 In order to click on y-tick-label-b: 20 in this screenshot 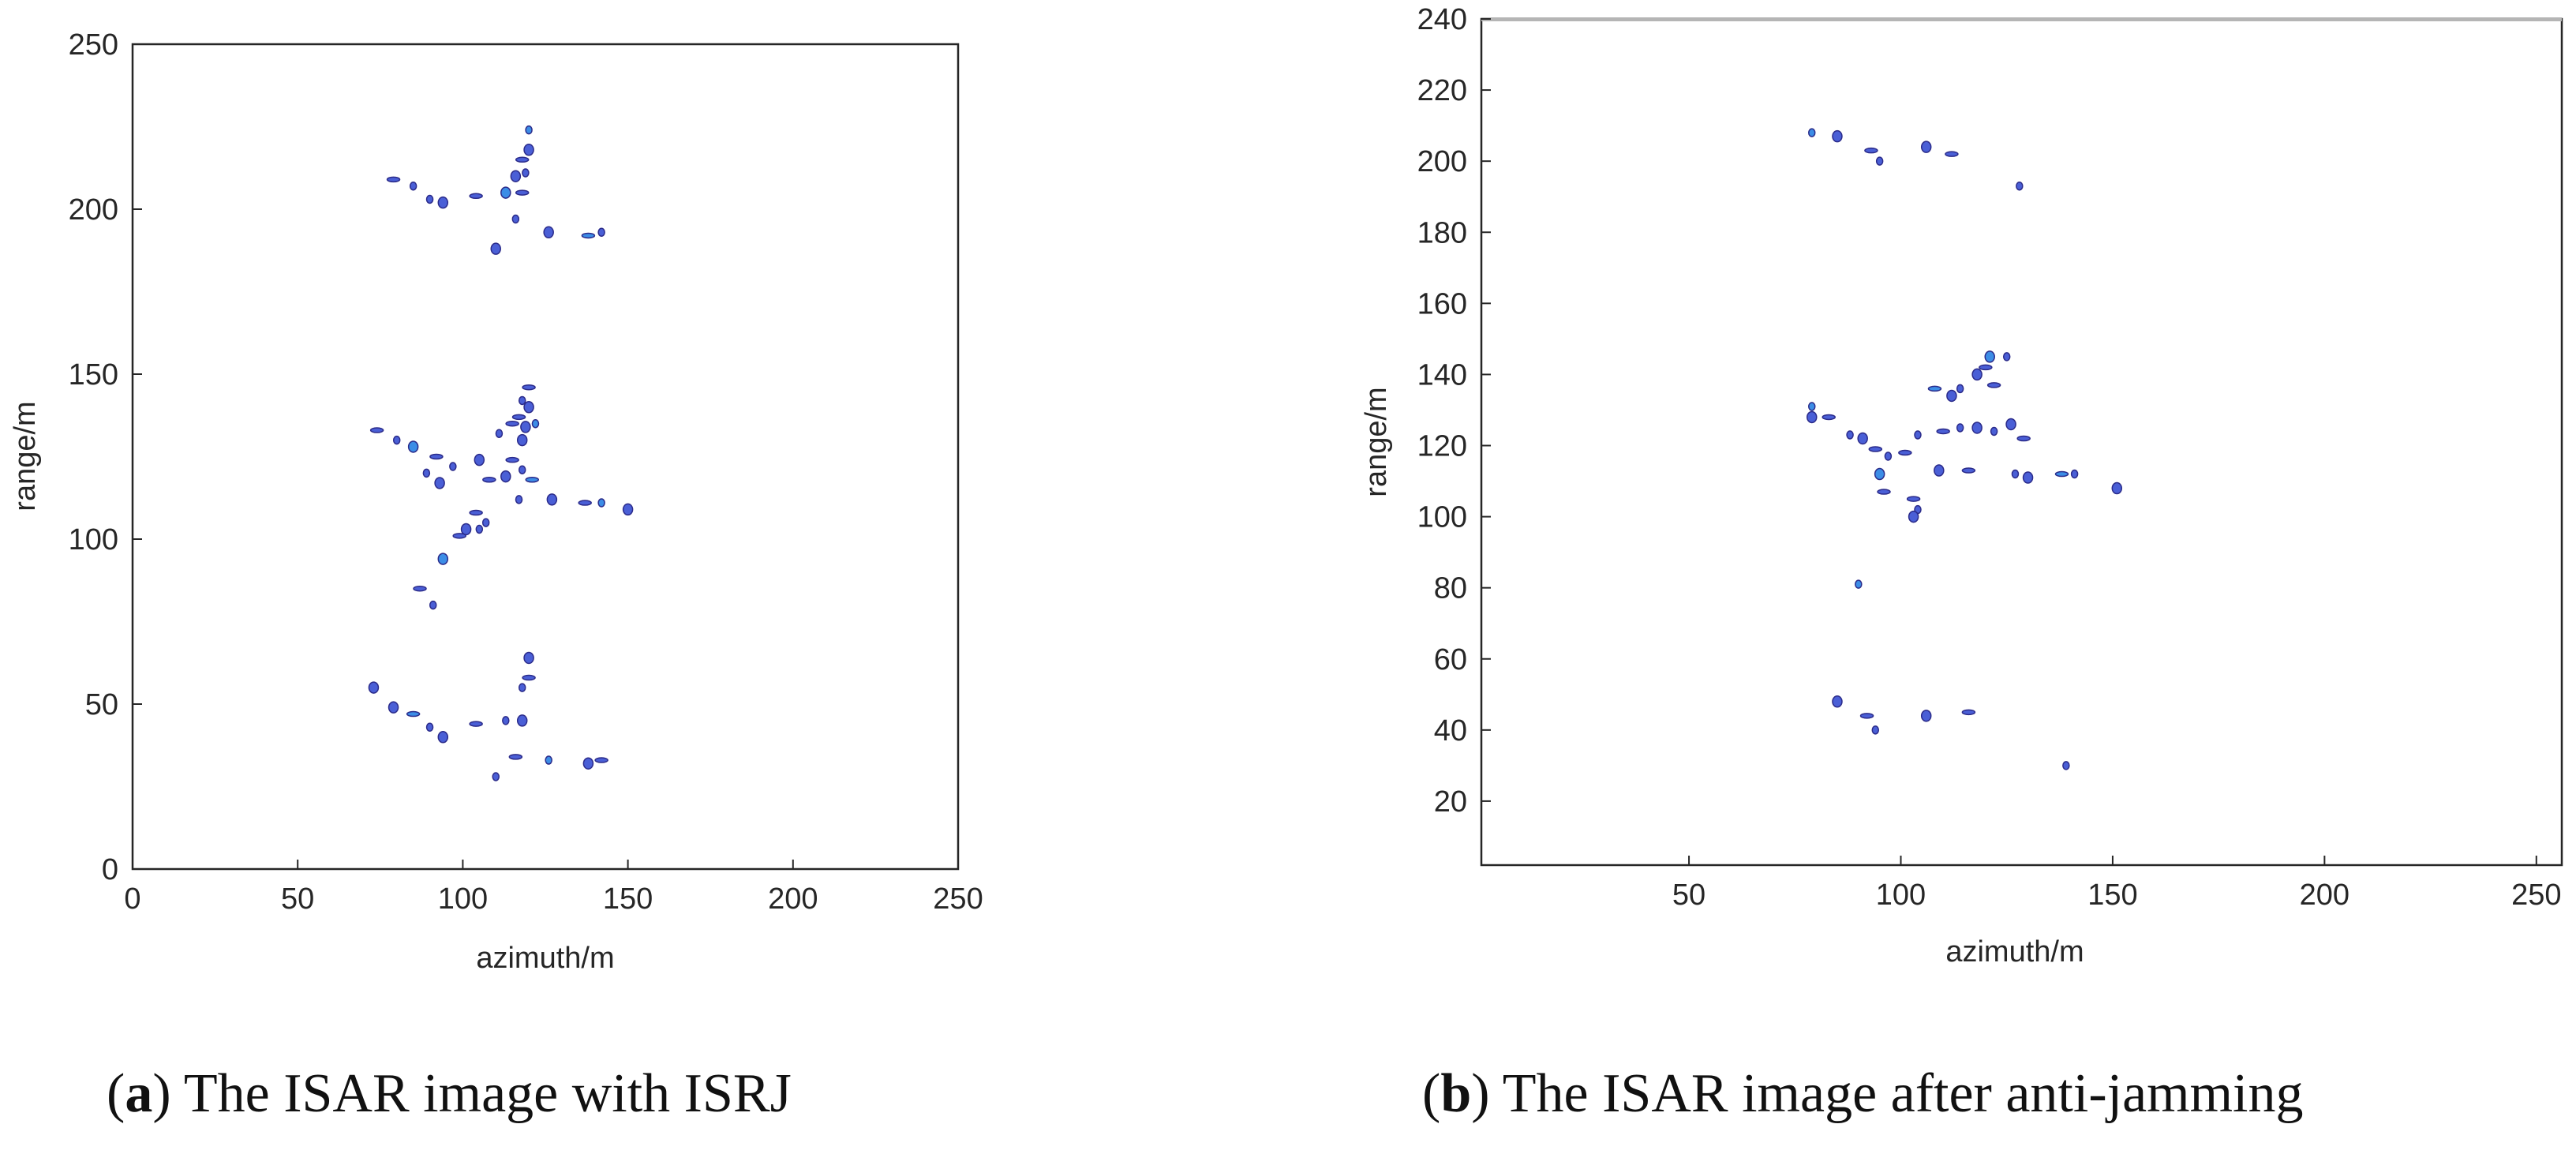, I will do `click(1450, 802)`.